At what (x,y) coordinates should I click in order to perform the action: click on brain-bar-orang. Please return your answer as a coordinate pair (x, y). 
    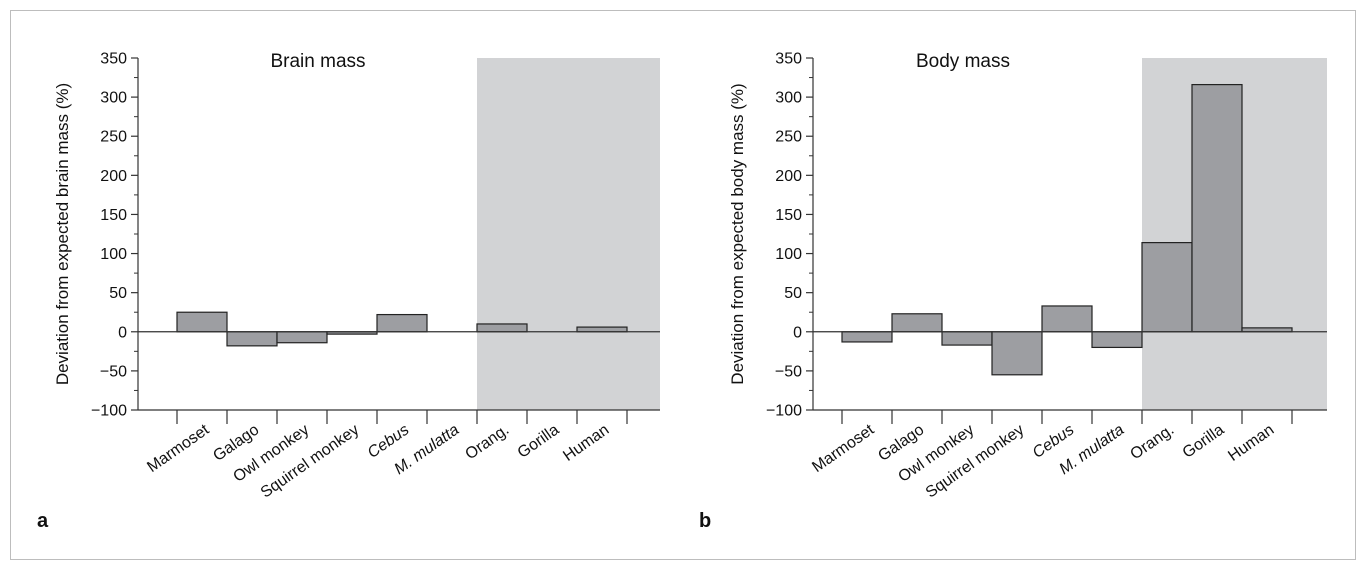
    Looking at the image, I should click on (502, 328).